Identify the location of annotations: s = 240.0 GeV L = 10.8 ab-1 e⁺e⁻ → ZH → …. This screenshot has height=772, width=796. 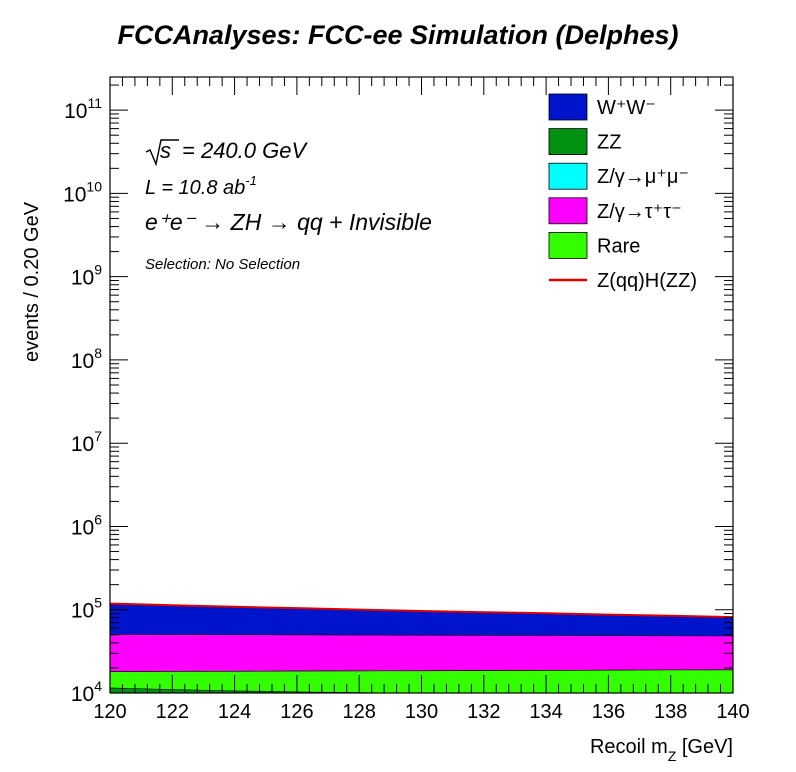
(288, 205).